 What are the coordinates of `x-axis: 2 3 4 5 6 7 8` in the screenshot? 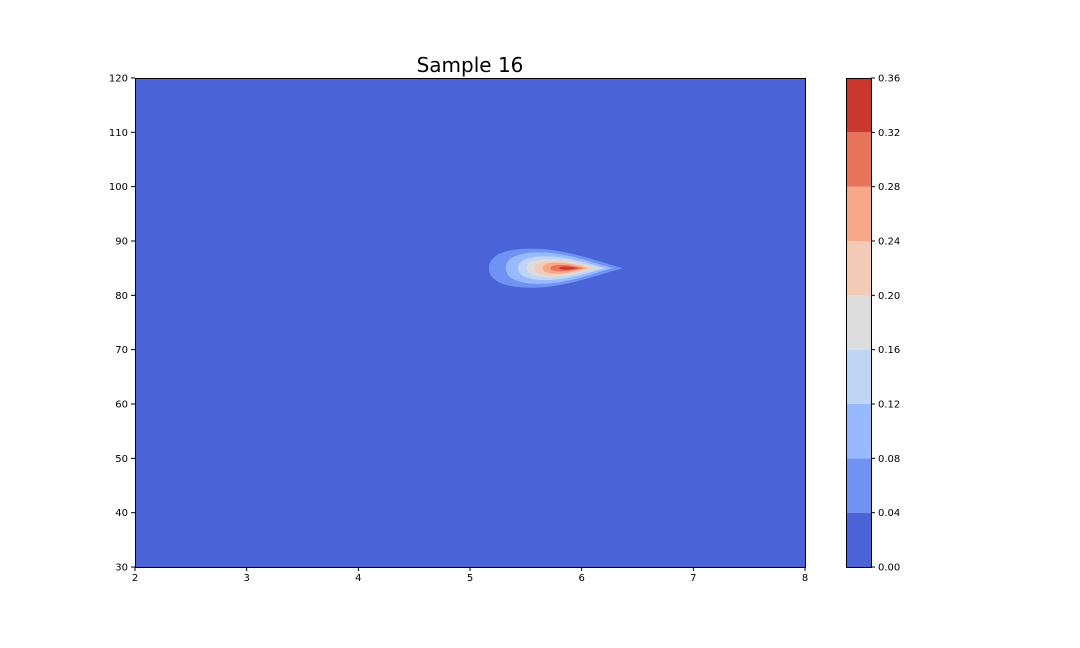 It's located at (470, 575).